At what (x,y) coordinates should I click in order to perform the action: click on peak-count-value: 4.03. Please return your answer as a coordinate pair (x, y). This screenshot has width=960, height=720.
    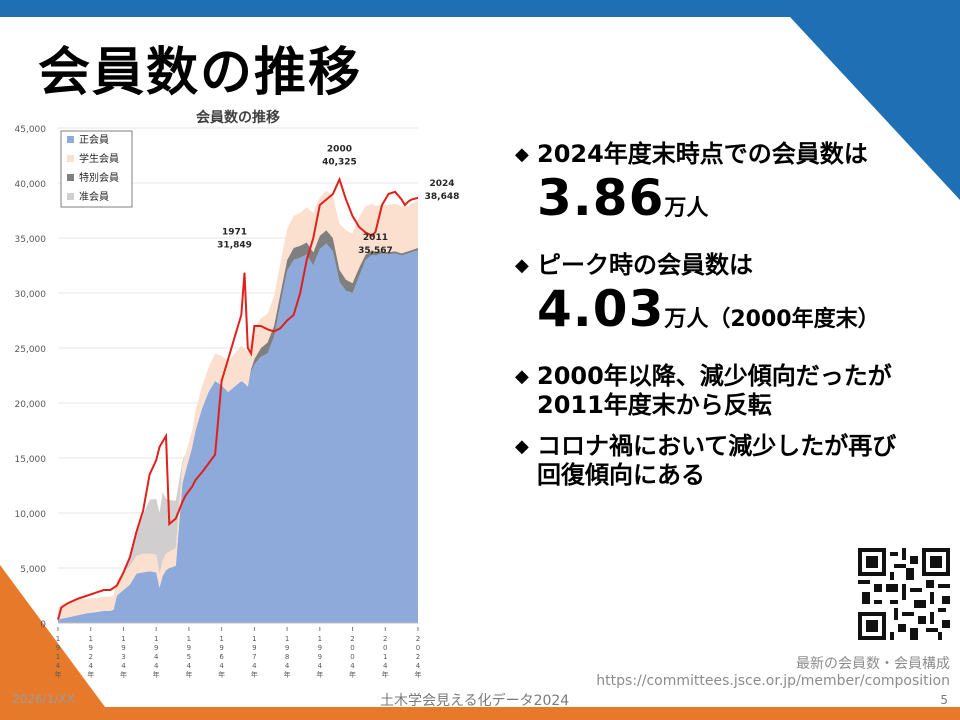
    Looking at the image, I should click on (601, 309).